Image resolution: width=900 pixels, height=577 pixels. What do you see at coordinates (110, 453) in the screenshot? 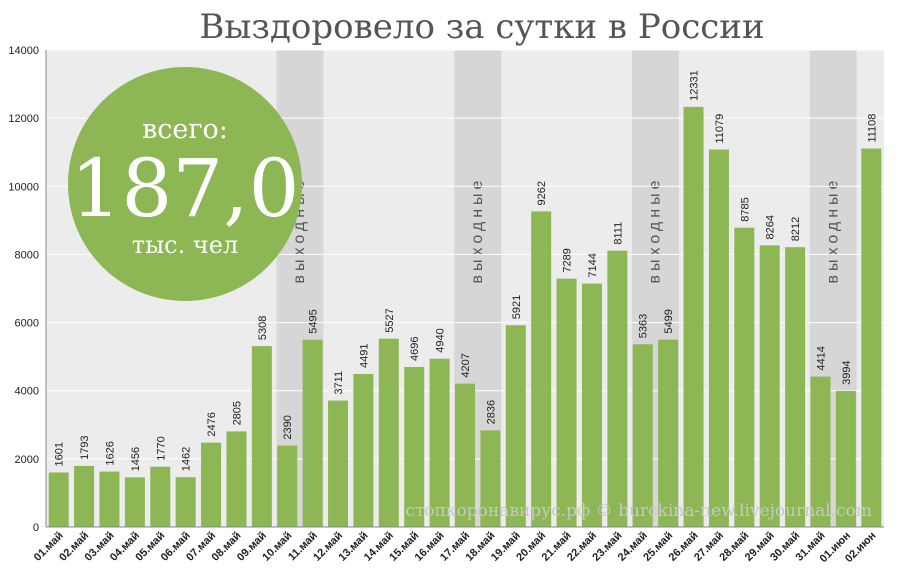
I see `data-label-03.май: 1626` at bounding box center [110, 453].